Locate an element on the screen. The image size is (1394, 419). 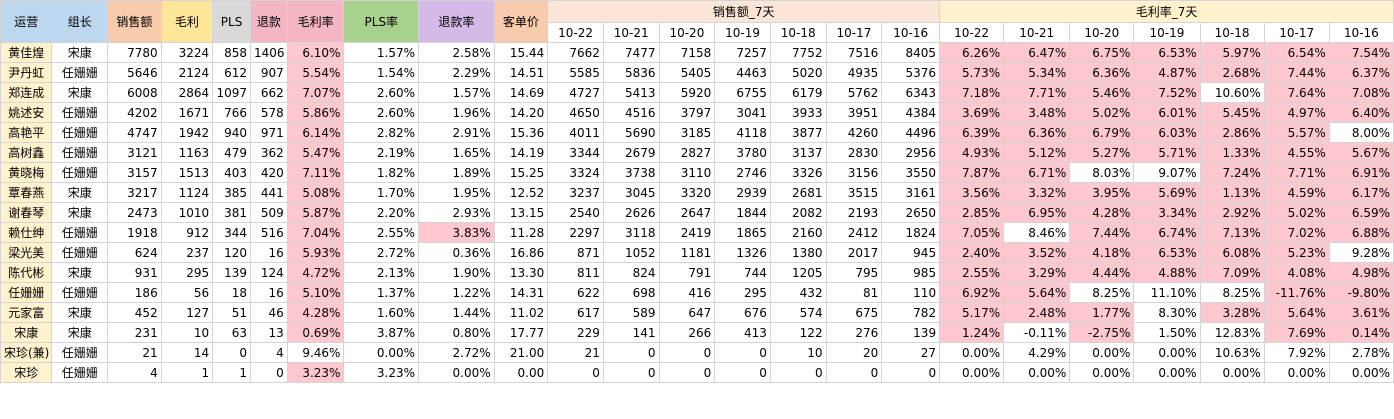
margin-7d-cell: 4.29% is located at coordinates (1037, 352).